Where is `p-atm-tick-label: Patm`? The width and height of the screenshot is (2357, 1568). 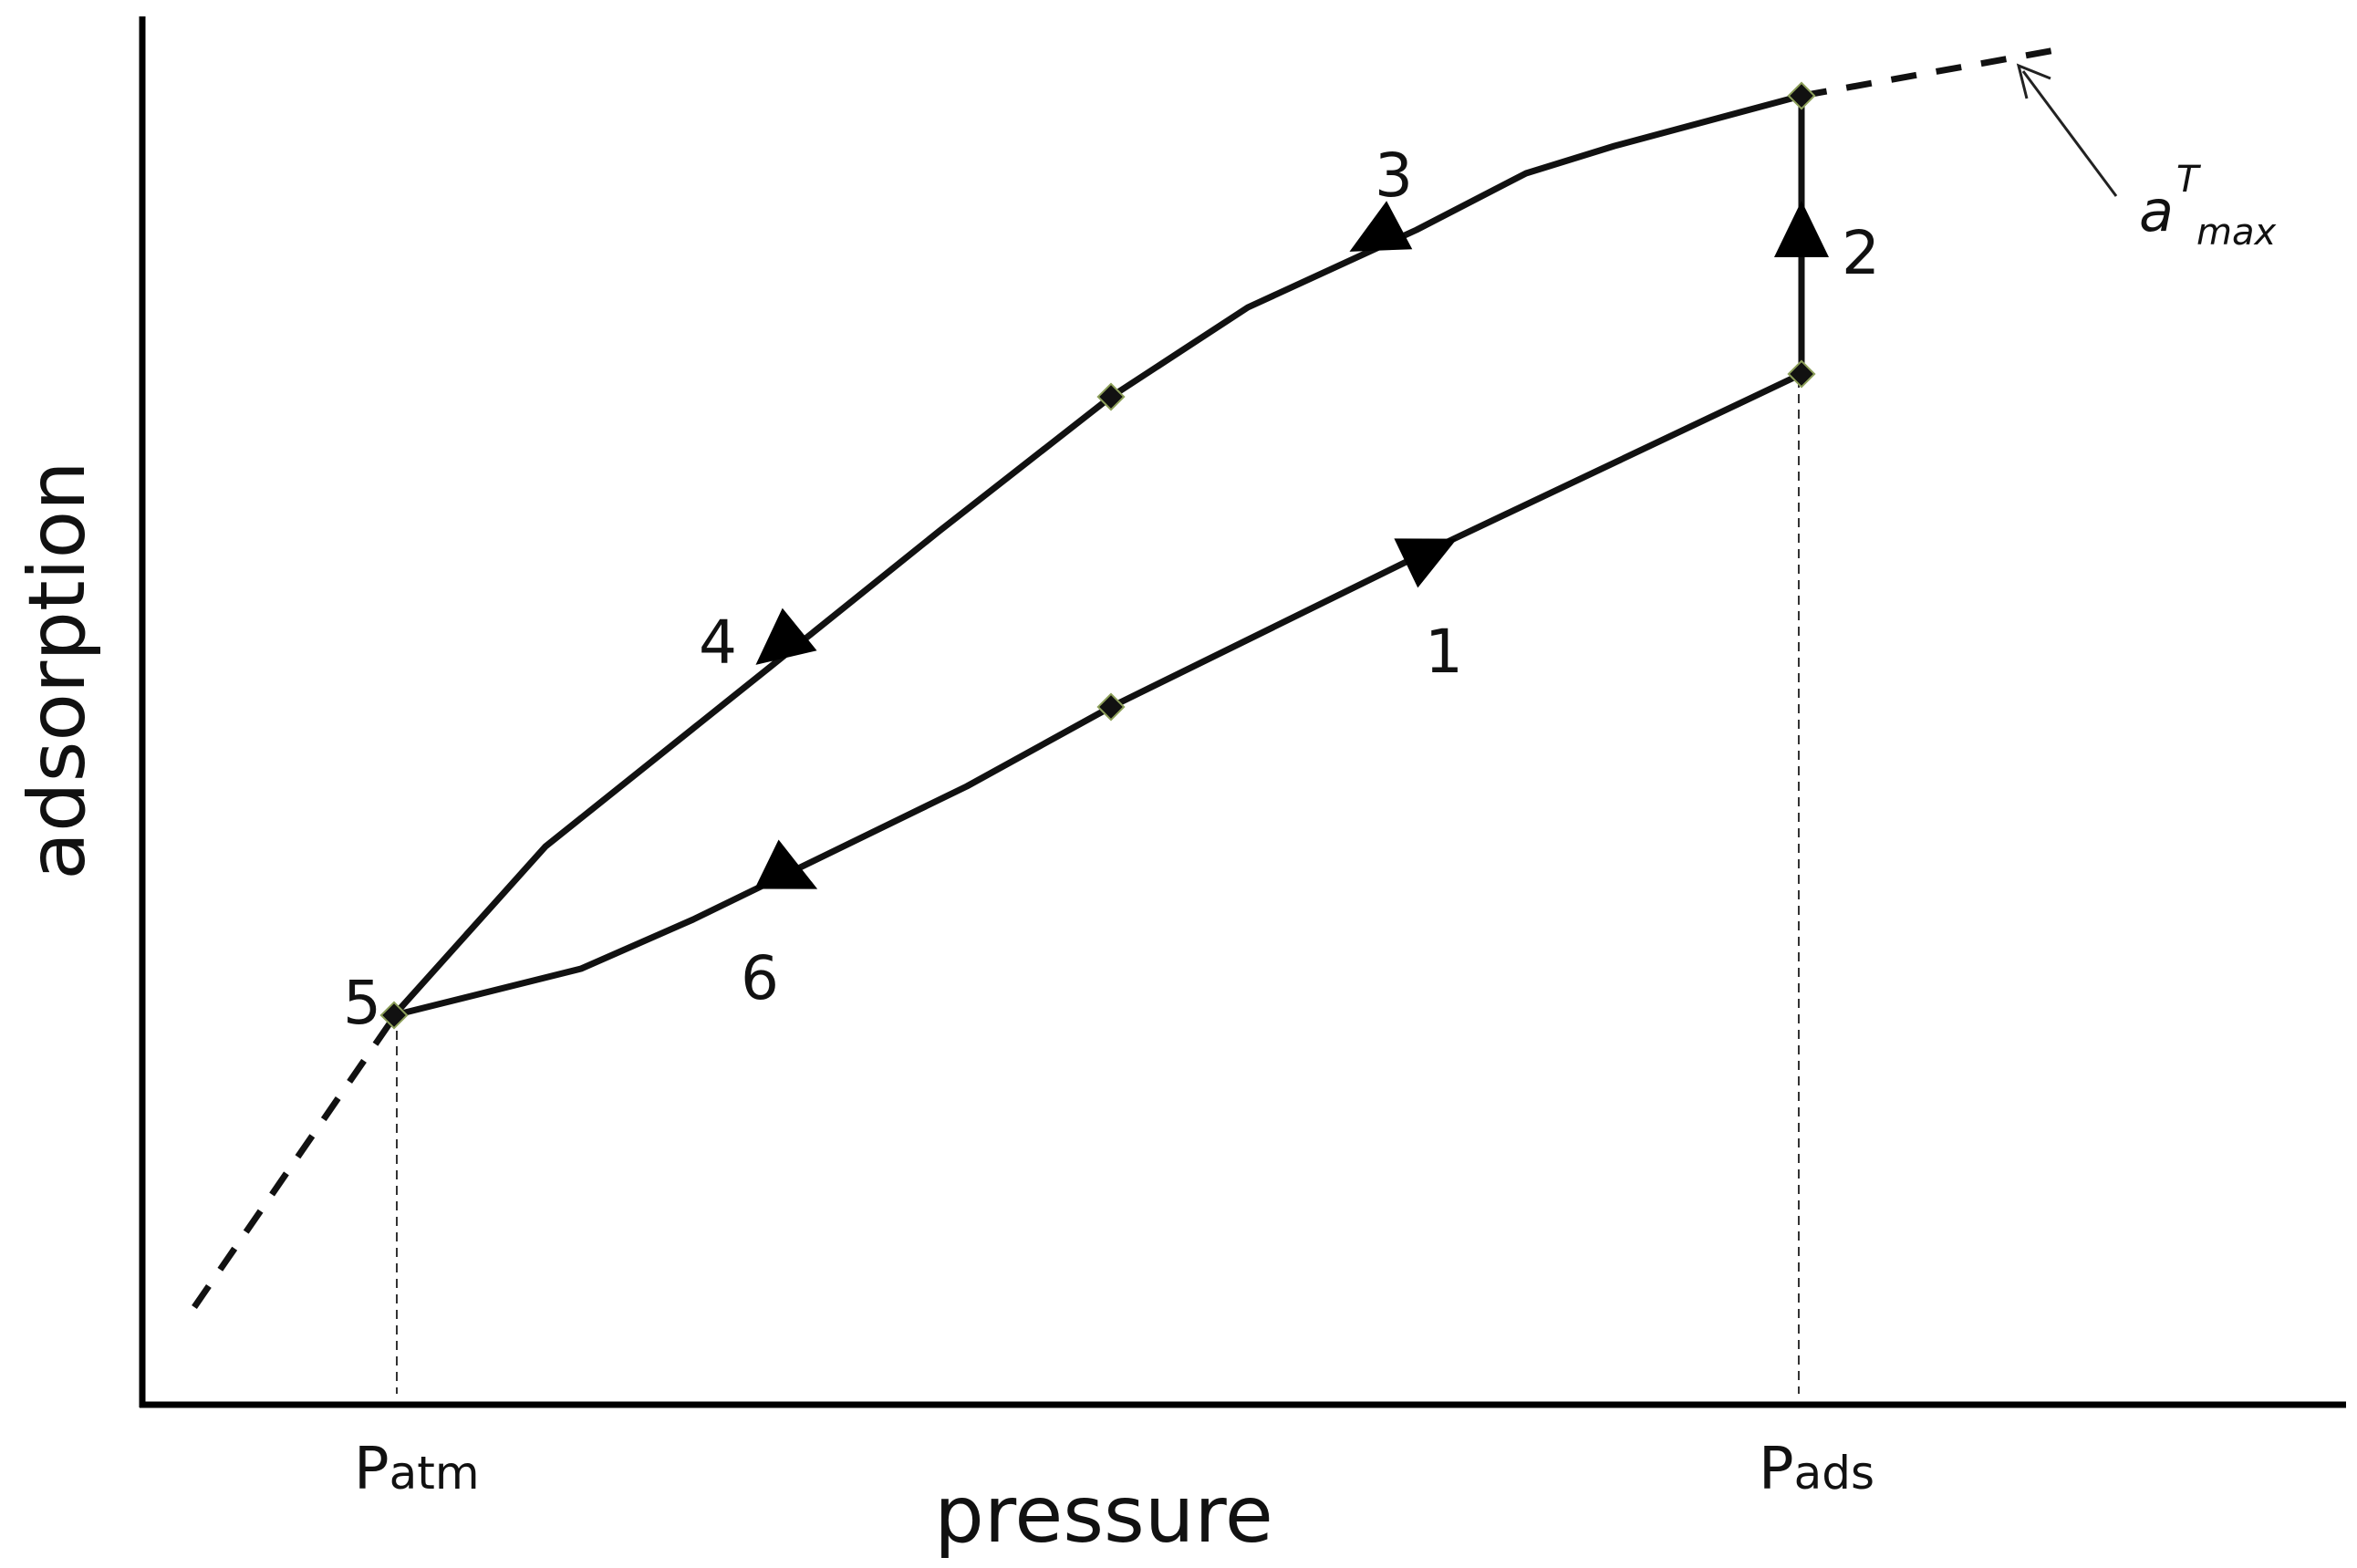 p-atm-tick-label: Patm is located at coordinates (417, 1470).